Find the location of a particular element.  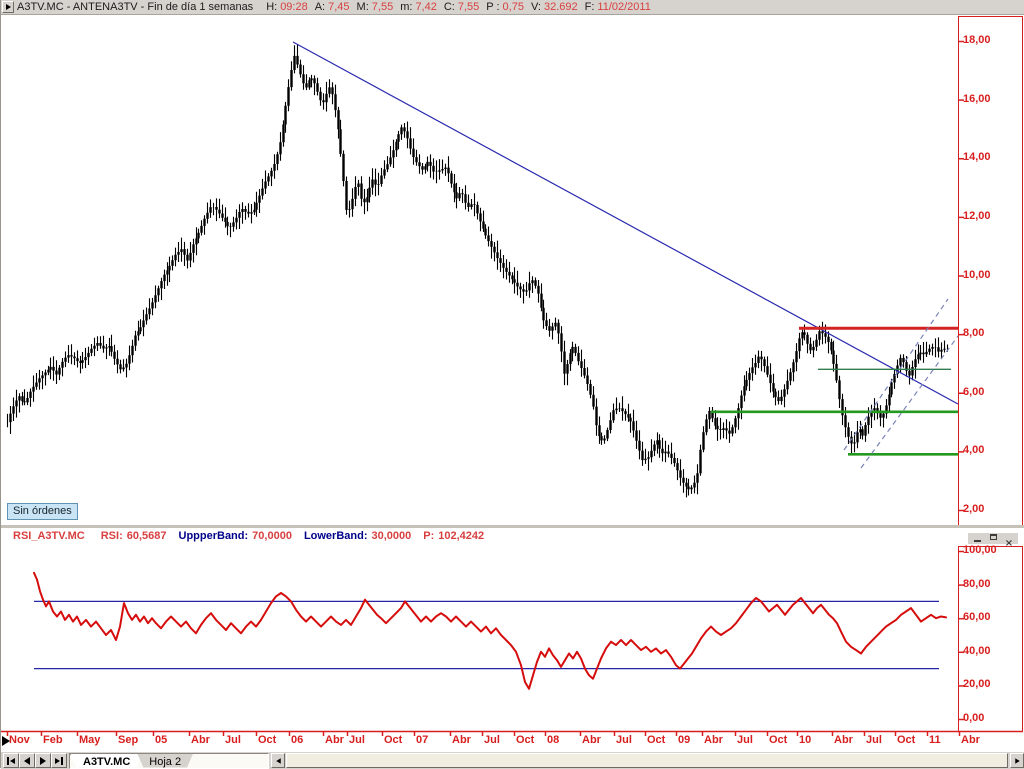

x-axis-label: 06 is located at coordinates (297, 740).